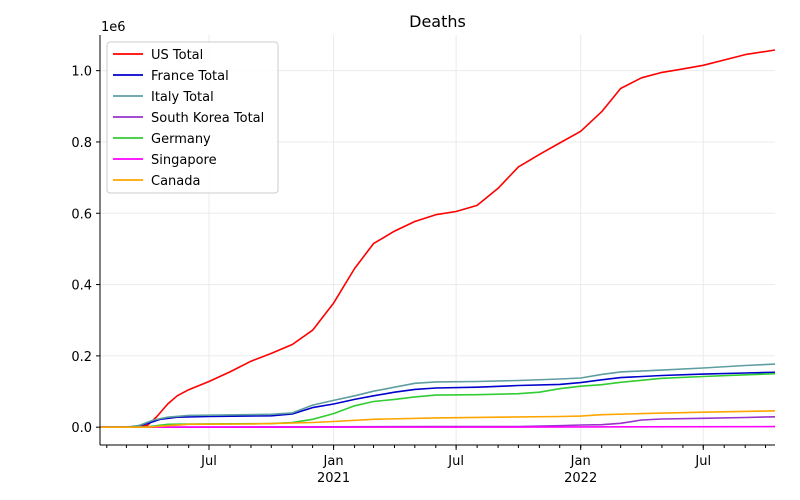 Image resolution: width=800 pixels, height=500 pixels. Describe the element at coordinates (207, 118) in the screenshot. I see `legend-label: South Korea Total` at that location.